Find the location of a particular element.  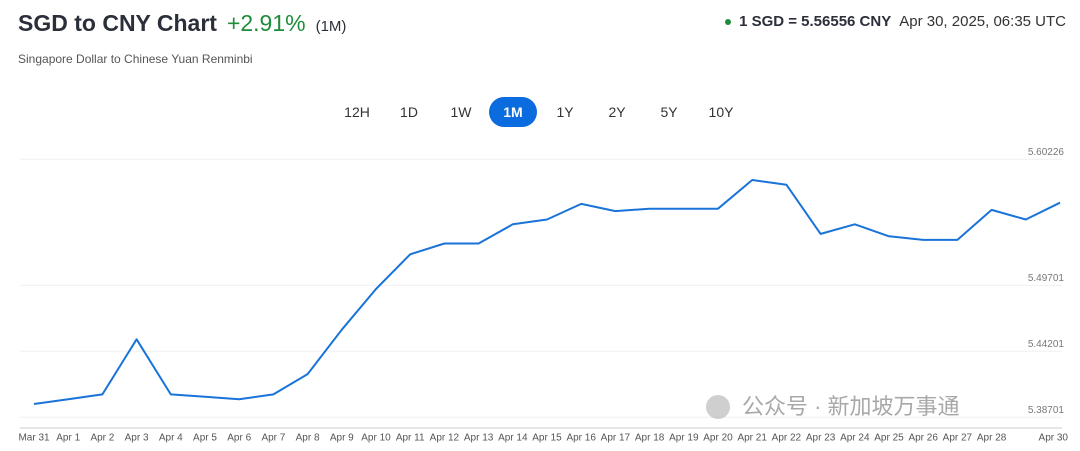

range-buttons: 12H 1D 1W 1M 1Y 2Y 5Y 10Y is located at coordinates (539, 112).